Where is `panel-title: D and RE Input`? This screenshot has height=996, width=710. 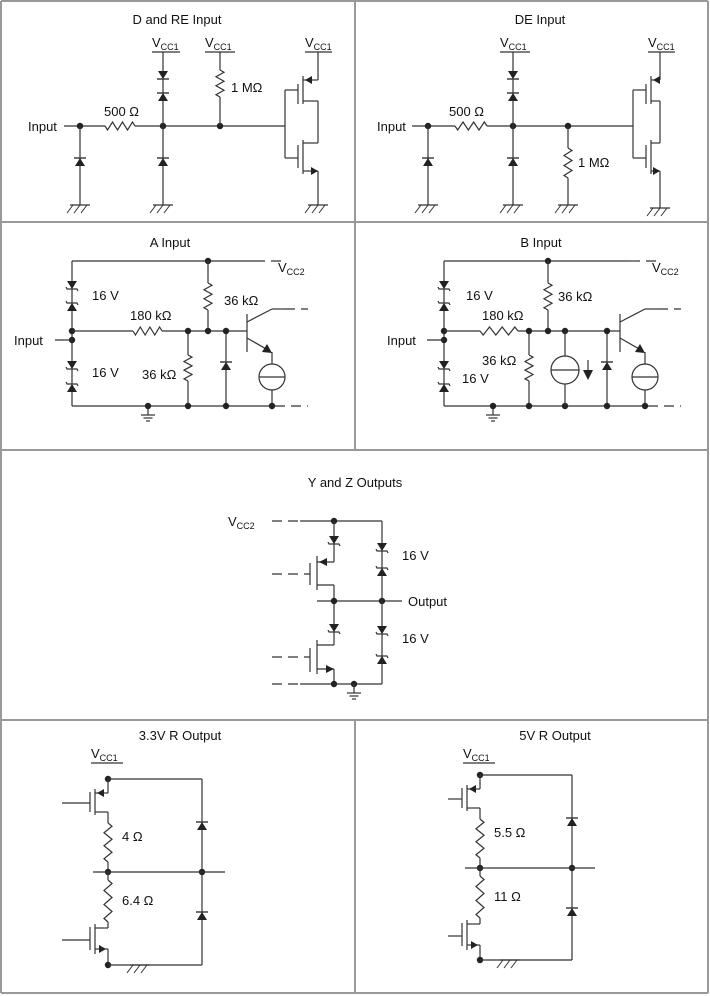
panel-title: D and RE Input is located at coordinates (177, 19).